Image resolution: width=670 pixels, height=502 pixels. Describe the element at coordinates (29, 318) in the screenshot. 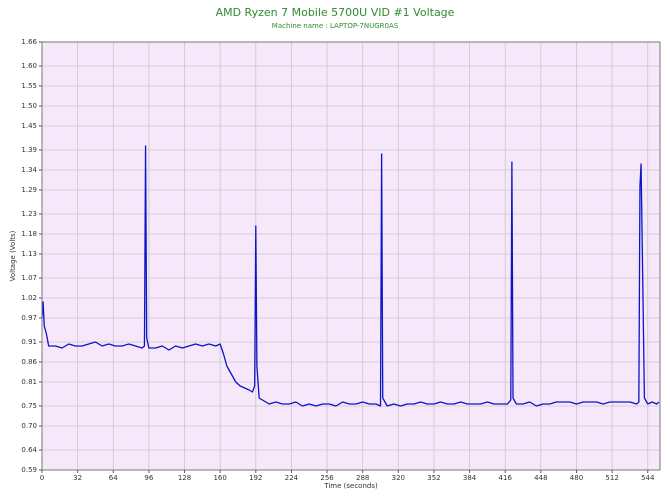

I see `y-tick-label: 0.97` at that location.